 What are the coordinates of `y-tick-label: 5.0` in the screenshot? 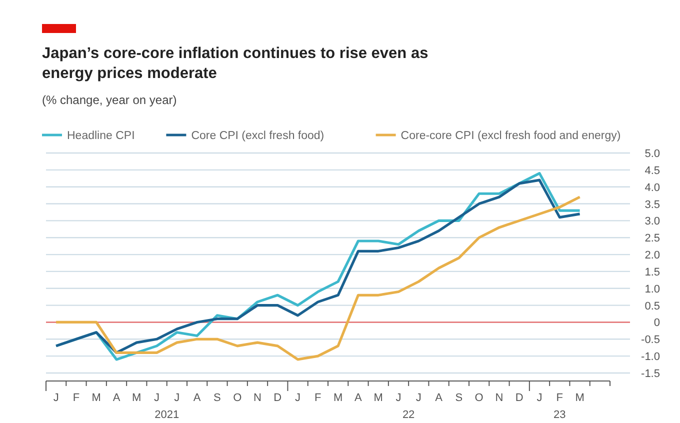 It's located at (652, 154).